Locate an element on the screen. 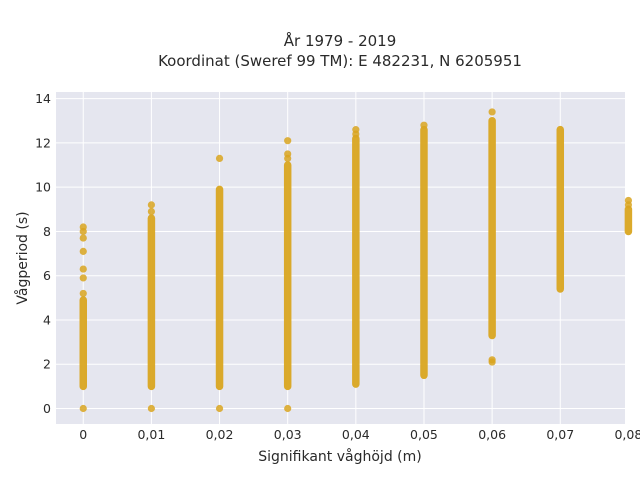 The width and height of the screenshot is (640, 480). y-tick-label: 10 is located at coordinates (43, 187).